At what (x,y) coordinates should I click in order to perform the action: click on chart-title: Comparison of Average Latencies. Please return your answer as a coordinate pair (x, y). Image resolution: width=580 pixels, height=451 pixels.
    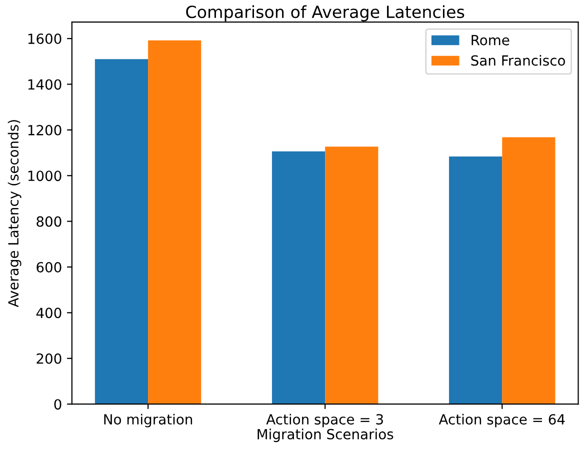
    Looking at the image, I should click on (325, 13).